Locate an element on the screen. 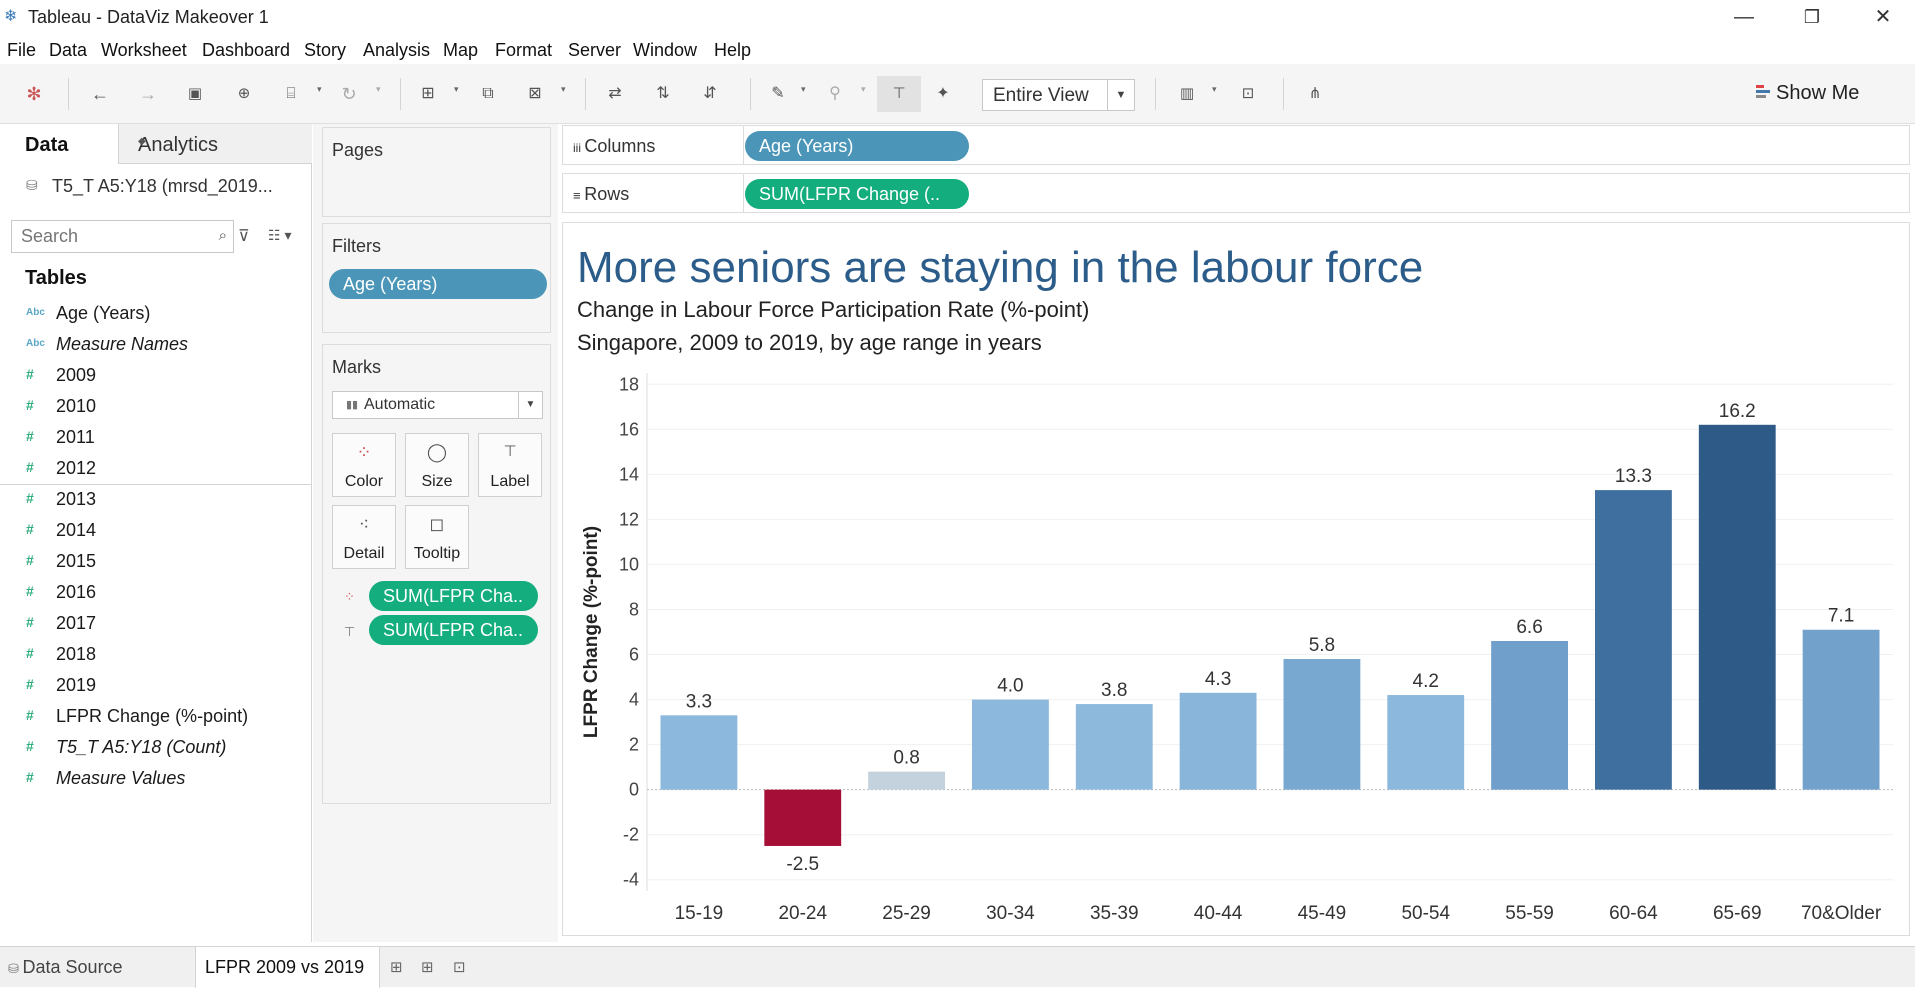 The height and width of the screenshot is (988, 1915). tab-analytics: Analytics ◆ is located at coordinates (215, 144).